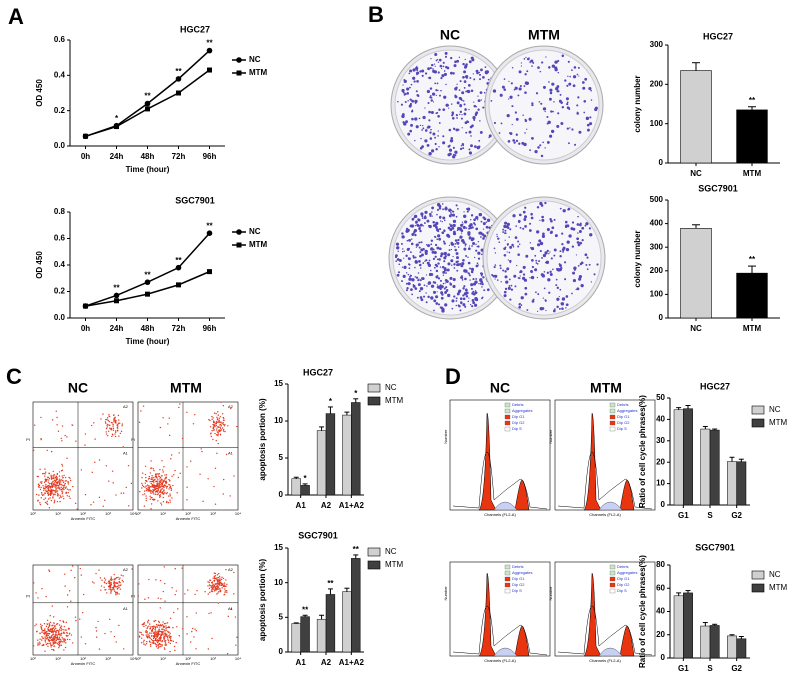 The image size is (800, 679). I want to click on data-point, so click(147, 294).